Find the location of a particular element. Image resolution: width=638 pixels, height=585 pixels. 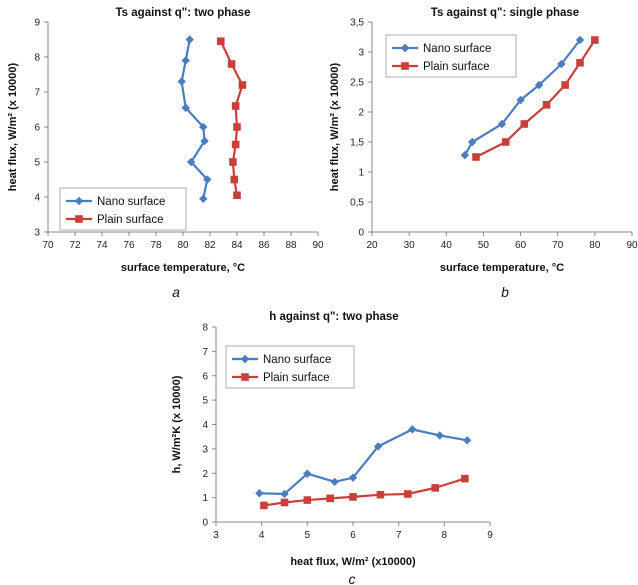

y-tick-label: 4 is located at coordinates (205, 425).